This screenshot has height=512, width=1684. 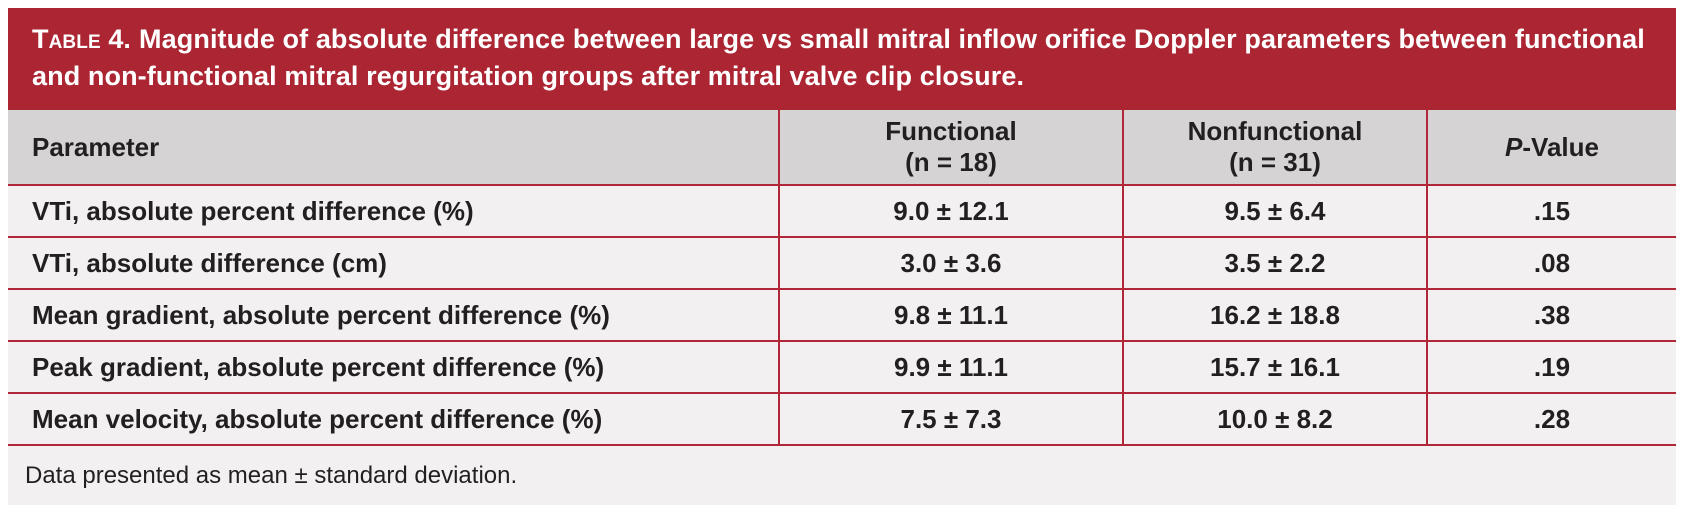 I want to click on functional-cell: 9.8 ± 11.1, so click(x=950, y=315).